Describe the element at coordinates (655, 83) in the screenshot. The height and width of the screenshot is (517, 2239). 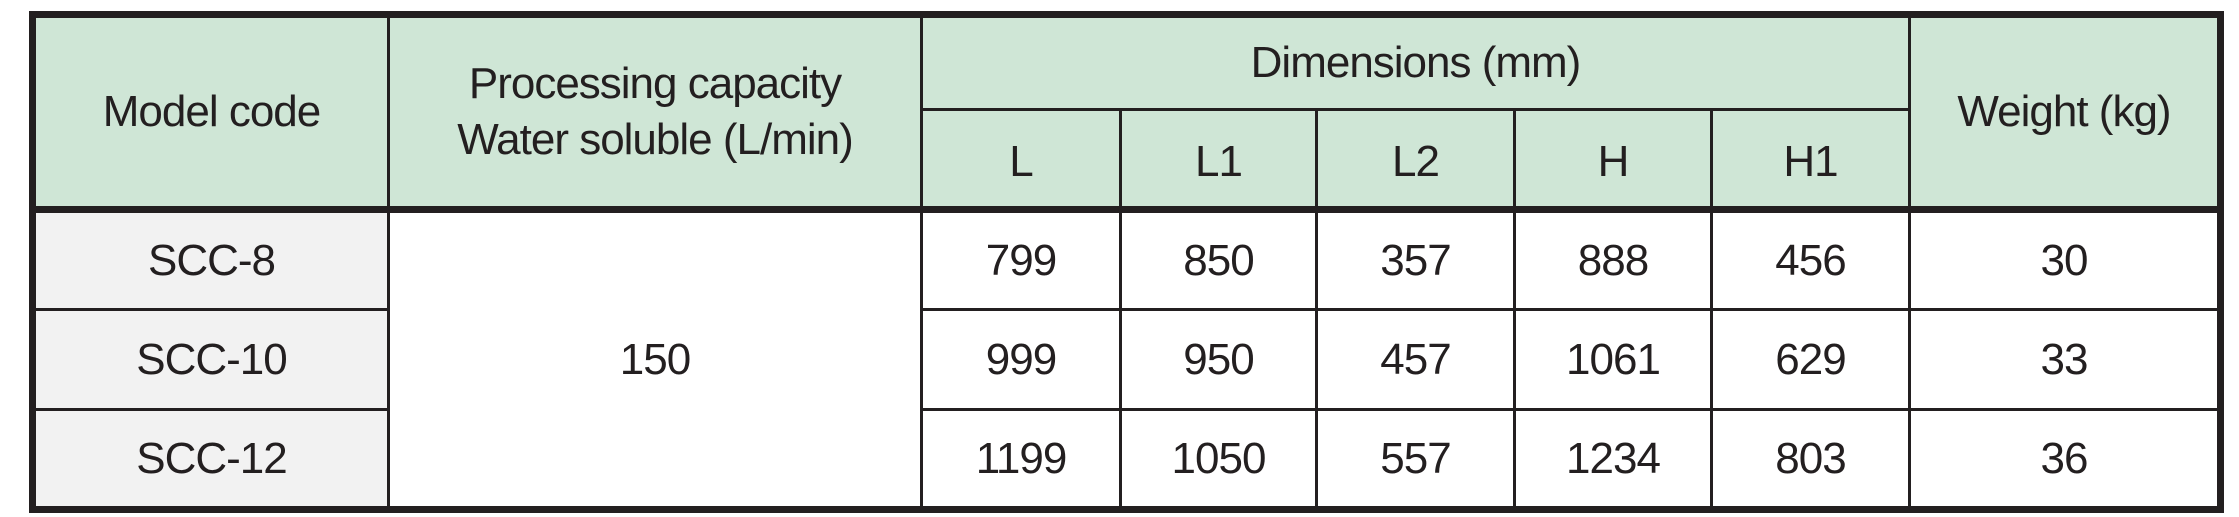
I see `header-capacity-line1: Processing capacity` at that location.